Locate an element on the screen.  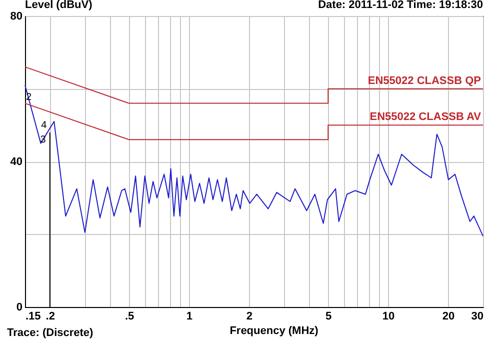
x-tick-label: 1 is located at coordinates (189, 316).